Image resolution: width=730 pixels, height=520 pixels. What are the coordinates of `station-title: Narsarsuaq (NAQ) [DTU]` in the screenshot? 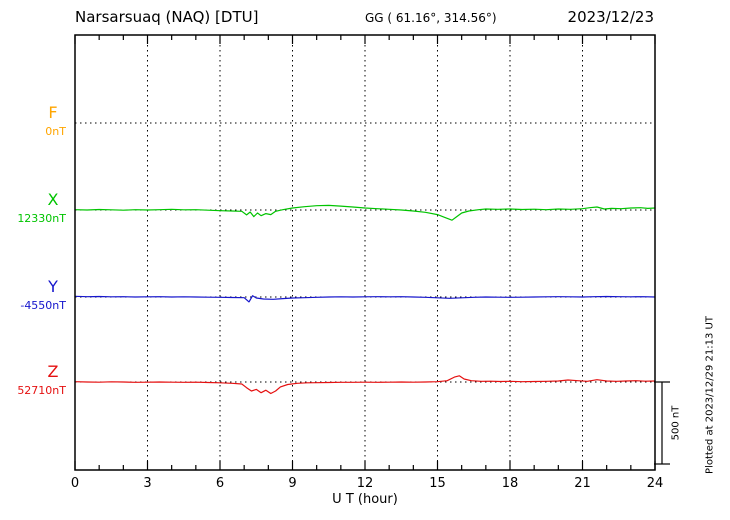 It's located at (167, 17).